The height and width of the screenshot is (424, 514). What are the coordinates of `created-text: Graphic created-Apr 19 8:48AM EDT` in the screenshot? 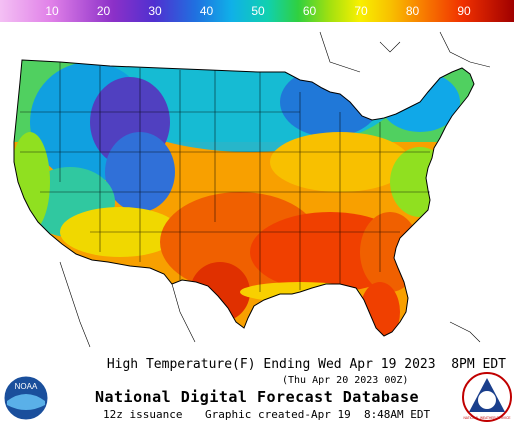 It's located at (318, 414).